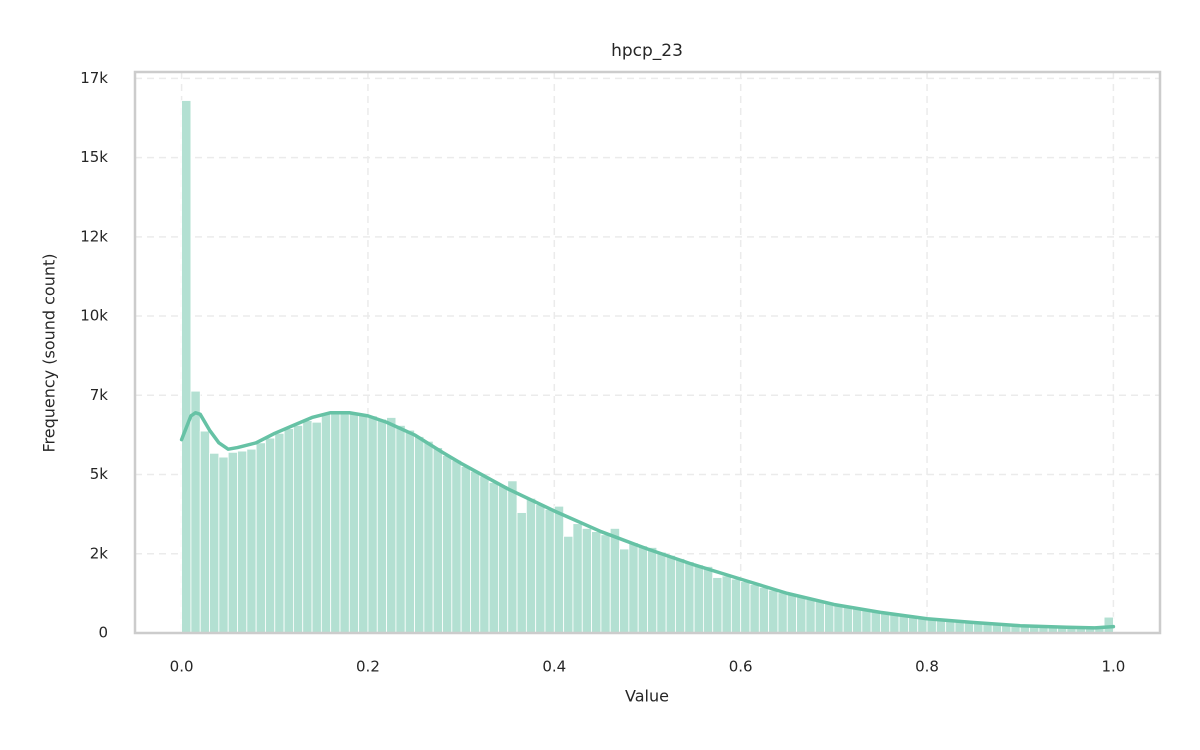 The width and height of the screenshot is (1200, 750). I want to click on x-tick-label: 0.2, so click(368, 667).